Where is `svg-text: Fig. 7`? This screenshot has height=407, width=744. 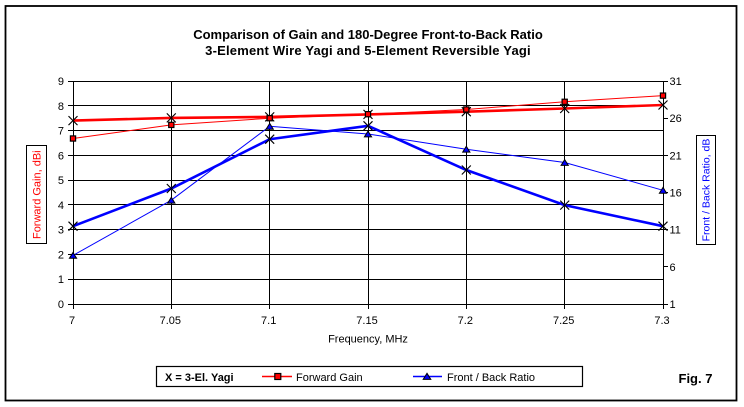
svg-text: Fig. 7 is located at coordinates (696, 378).